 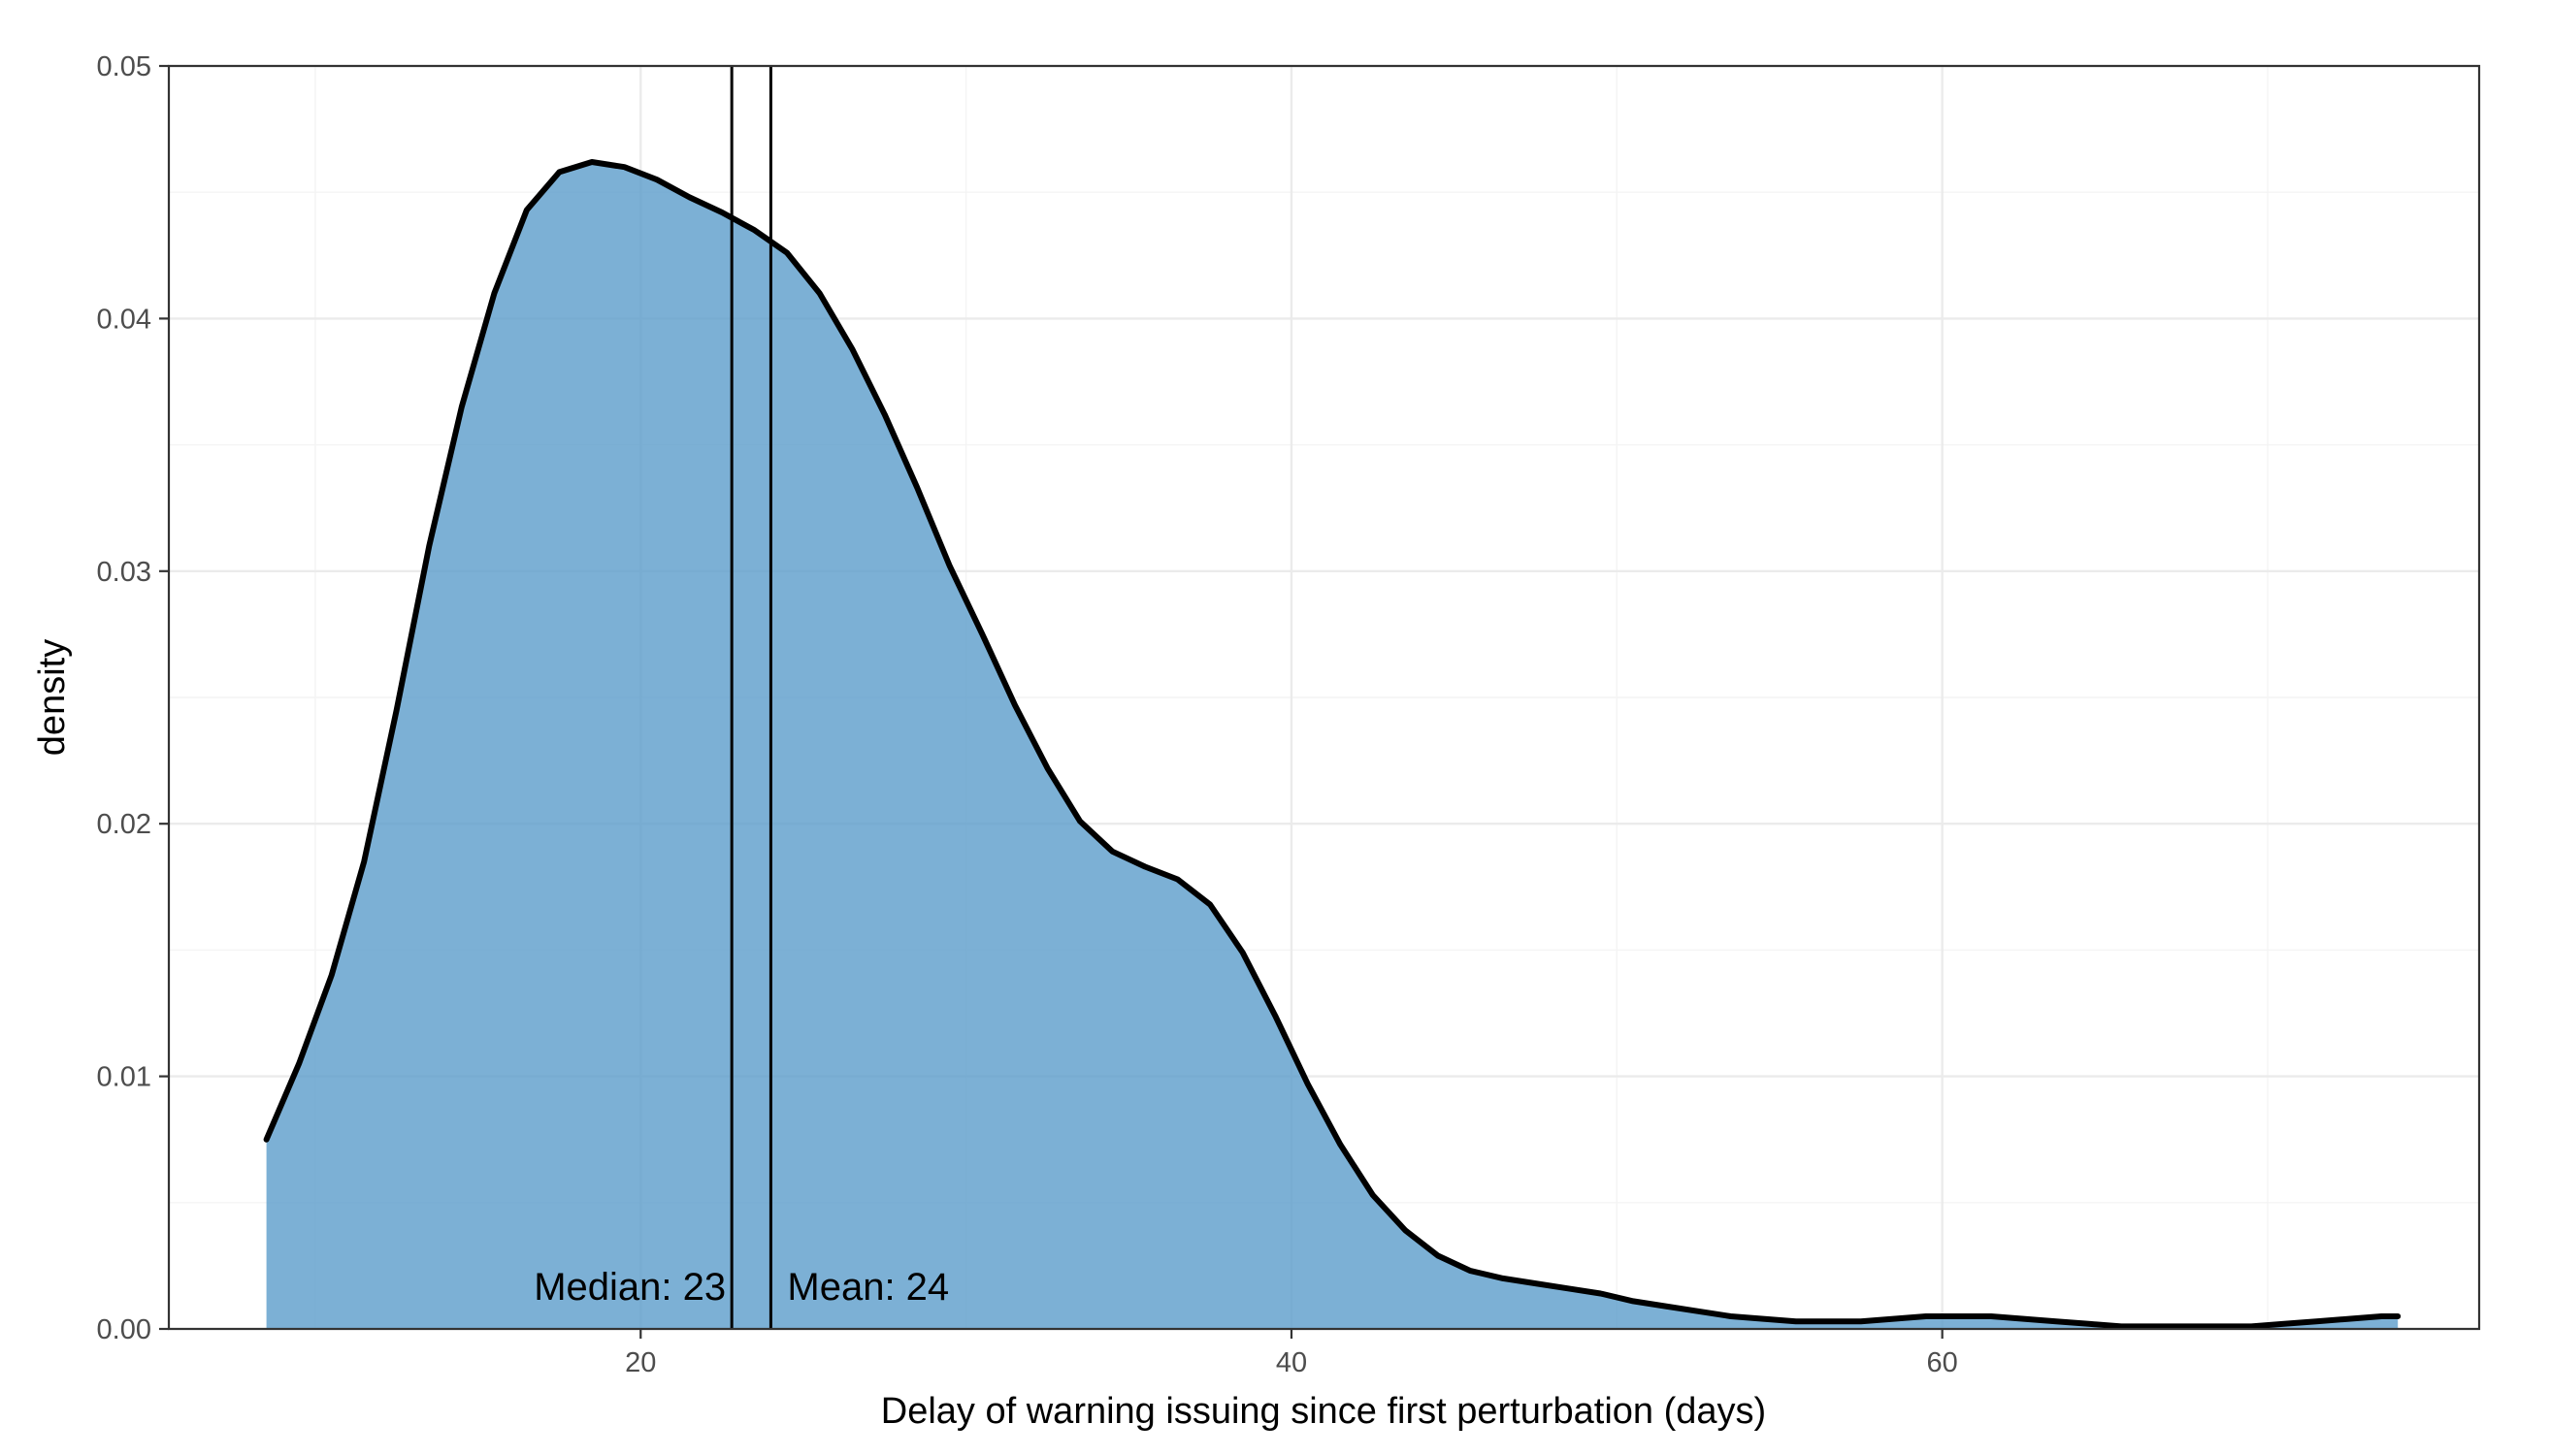 What do you see at coordinates (124, 572) in the screenshot?
I see `y-tick-label: 0.03` at bounding box center [124, 572].